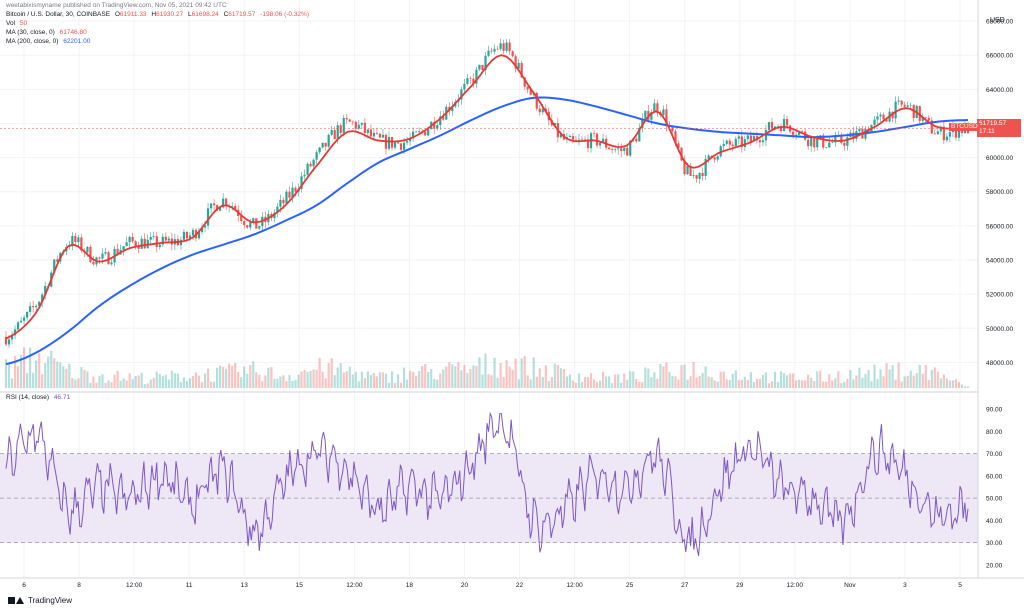 Image resolution: width=1024 pixels, height=609 pixels. I want to click on rsi-tick-label: 40.00, so click(994, 521).